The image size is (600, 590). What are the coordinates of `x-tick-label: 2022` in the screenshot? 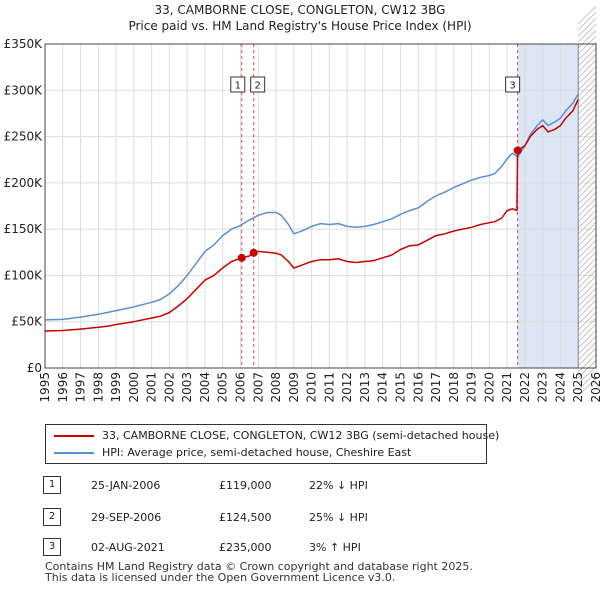 It's located at (525, 387).